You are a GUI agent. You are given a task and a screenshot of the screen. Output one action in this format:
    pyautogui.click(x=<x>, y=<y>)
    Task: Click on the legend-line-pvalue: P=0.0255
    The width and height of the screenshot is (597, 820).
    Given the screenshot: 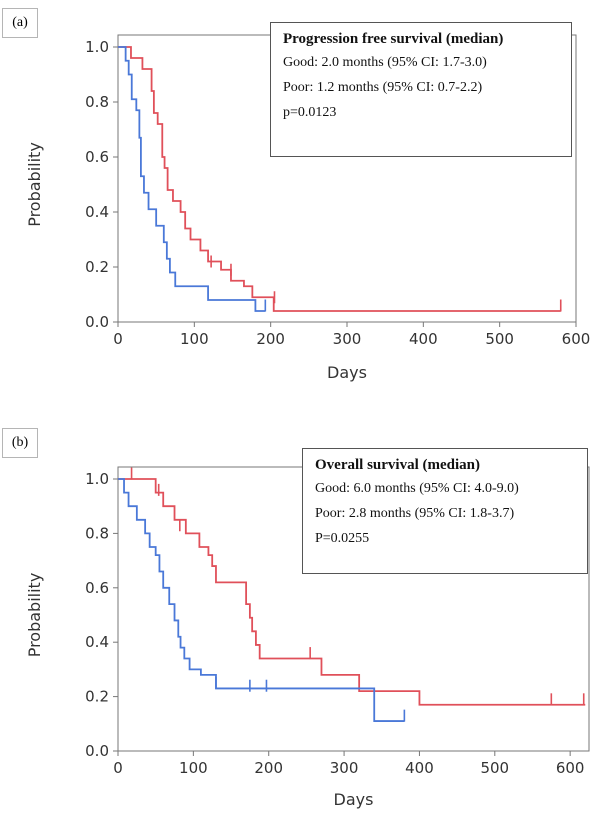 What is the action you would take?
    pyautogui.click(x=342, y=538)
    